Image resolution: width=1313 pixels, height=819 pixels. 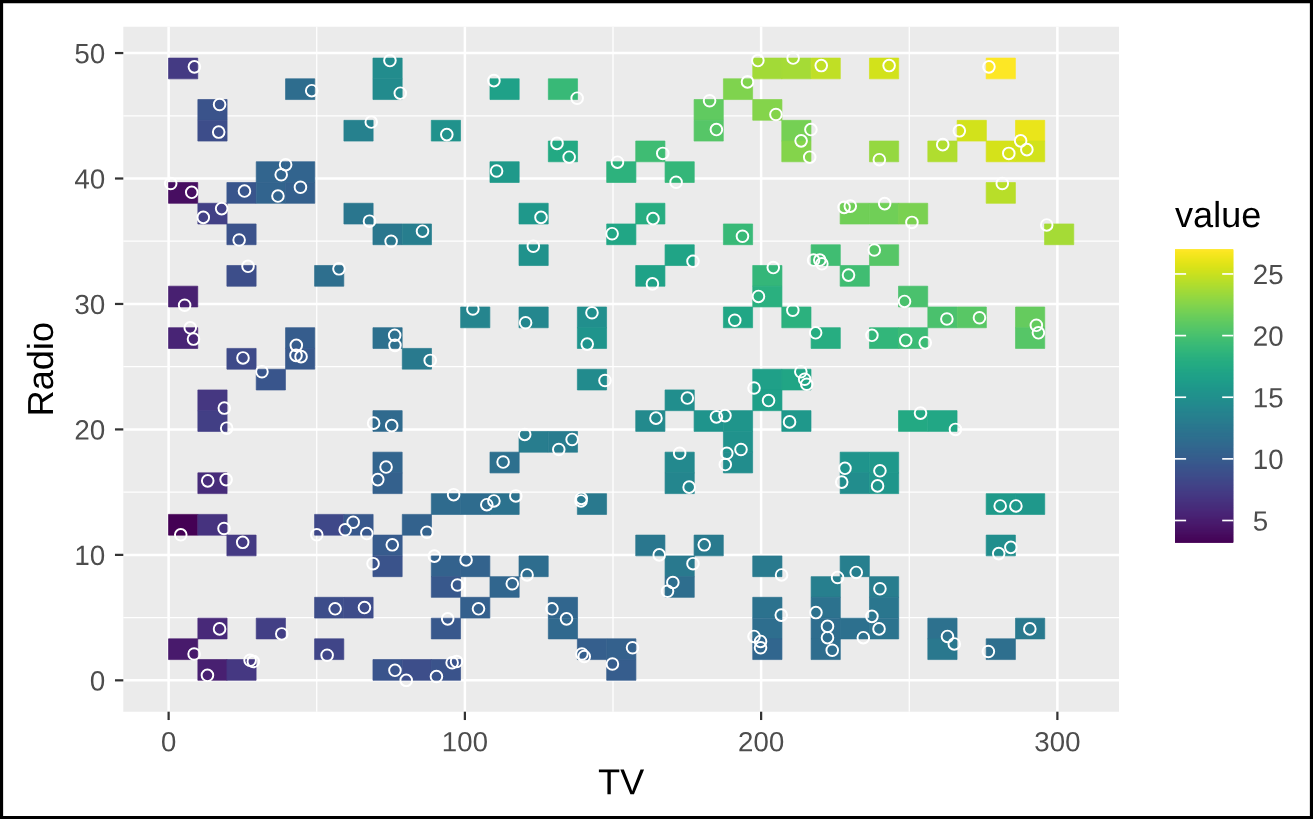 I want to click on y-tick-label: 0, so click(x=97, y=681).